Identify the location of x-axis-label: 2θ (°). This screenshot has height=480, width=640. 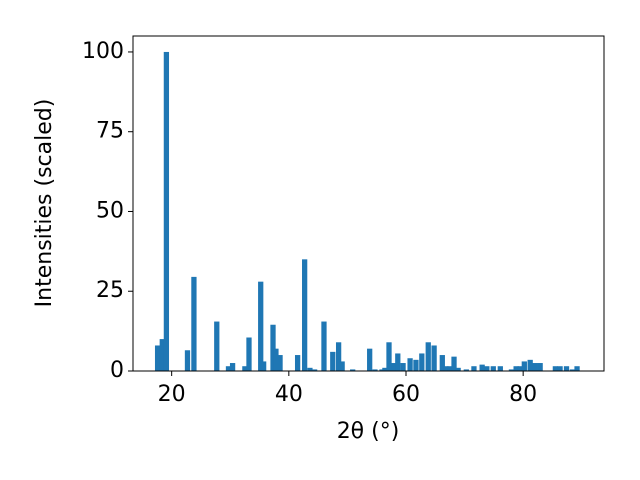
(368, 431).